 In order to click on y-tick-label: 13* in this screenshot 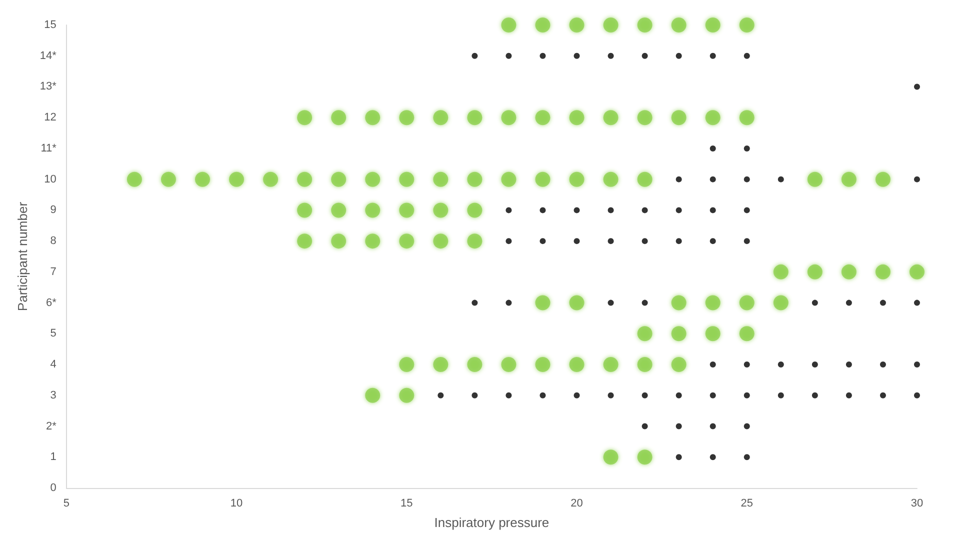, I will do `click(49, 86)`.